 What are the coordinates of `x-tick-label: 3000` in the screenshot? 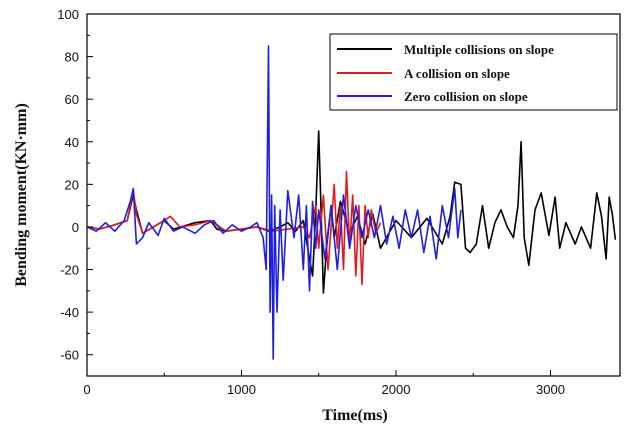 It's located at (550, 389).